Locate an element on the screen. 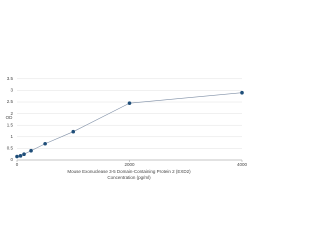 Image resolution: width=320 pixels, height=250 pixels. y-tick-label: 0.5 is located at coordinates (10, 148).